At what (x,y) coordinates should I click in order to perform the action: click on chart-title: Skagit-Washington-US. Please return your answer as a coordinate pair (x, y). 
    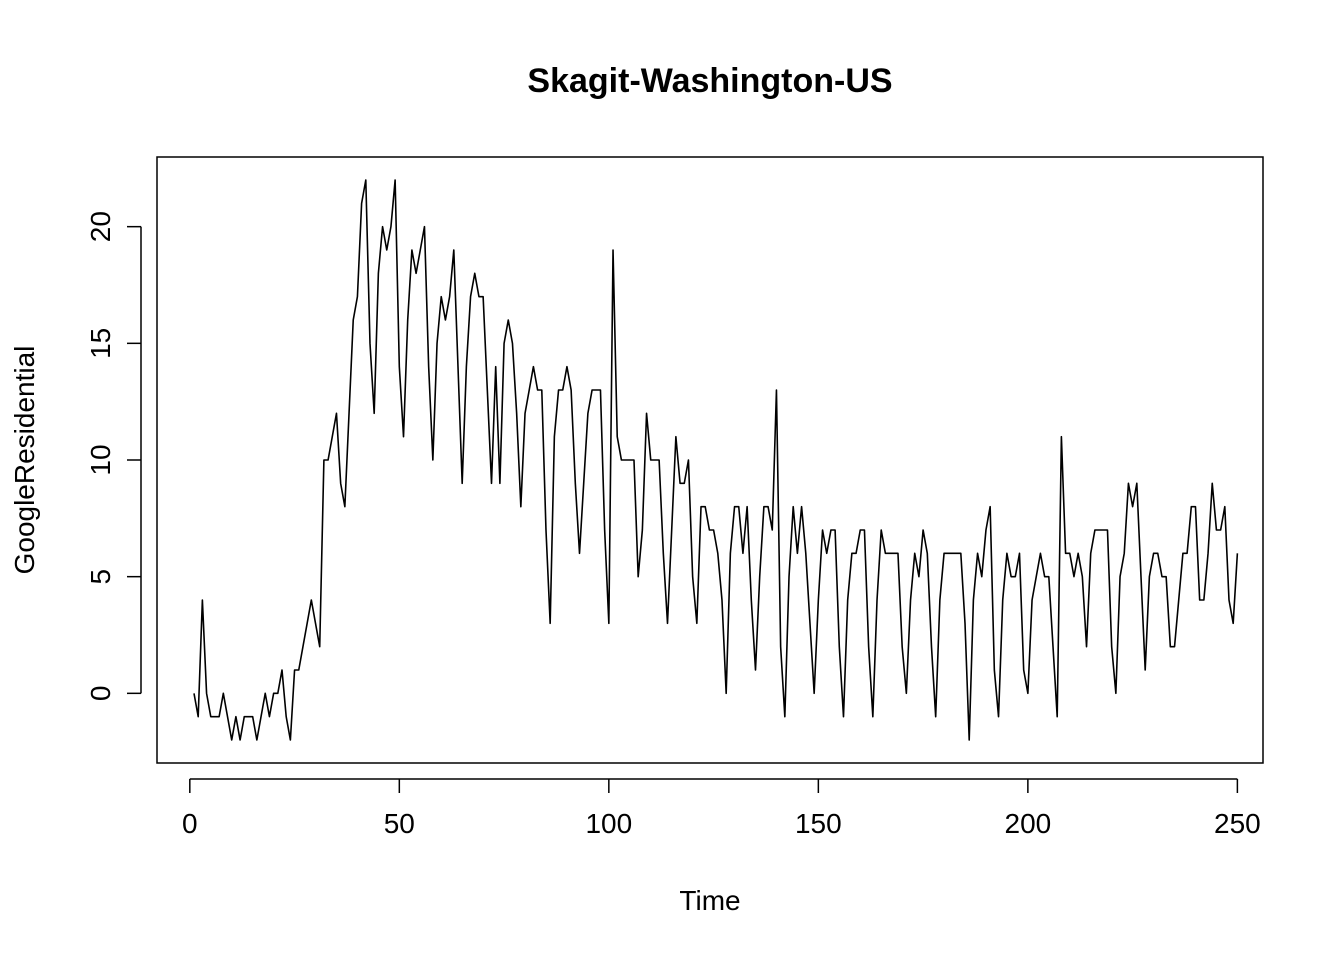
    Looking at the image, I should click on (709, 81).